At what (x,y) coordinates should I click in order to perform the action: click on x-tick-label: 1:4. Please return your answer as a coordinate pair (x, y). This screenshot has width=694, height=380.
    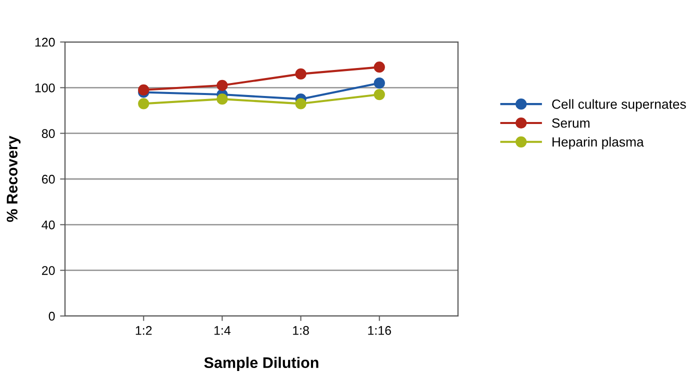
    Looking at the image, I should click on (222, 330).